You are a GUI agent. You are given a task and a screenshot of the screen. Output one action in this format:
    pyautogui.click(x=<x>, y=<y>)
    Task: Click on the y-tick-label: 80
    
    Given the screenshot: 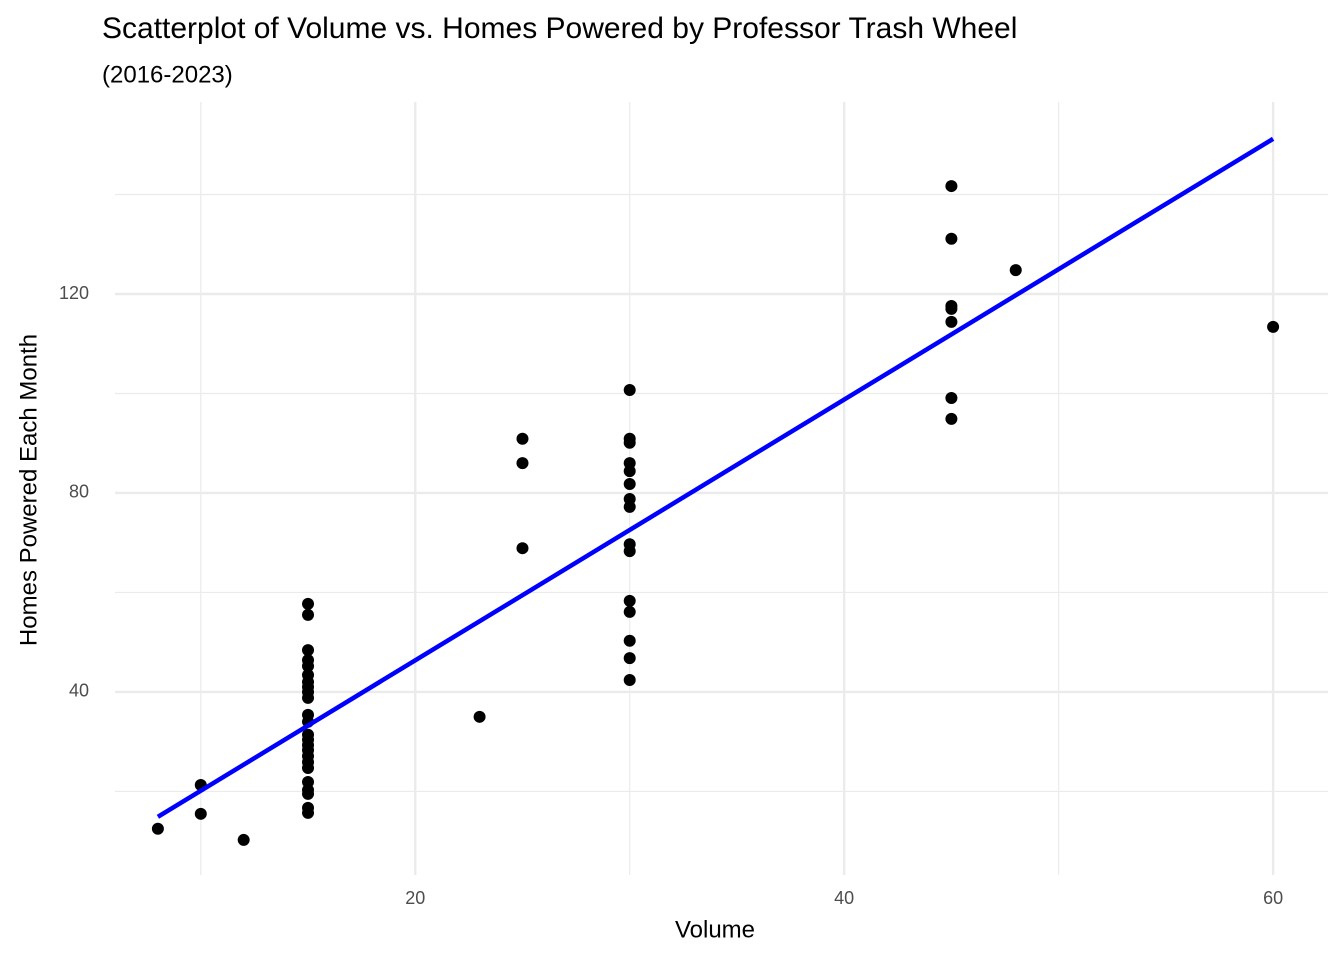 What is the action you would take?
    pyautogui.click(x=79, y=492)
    